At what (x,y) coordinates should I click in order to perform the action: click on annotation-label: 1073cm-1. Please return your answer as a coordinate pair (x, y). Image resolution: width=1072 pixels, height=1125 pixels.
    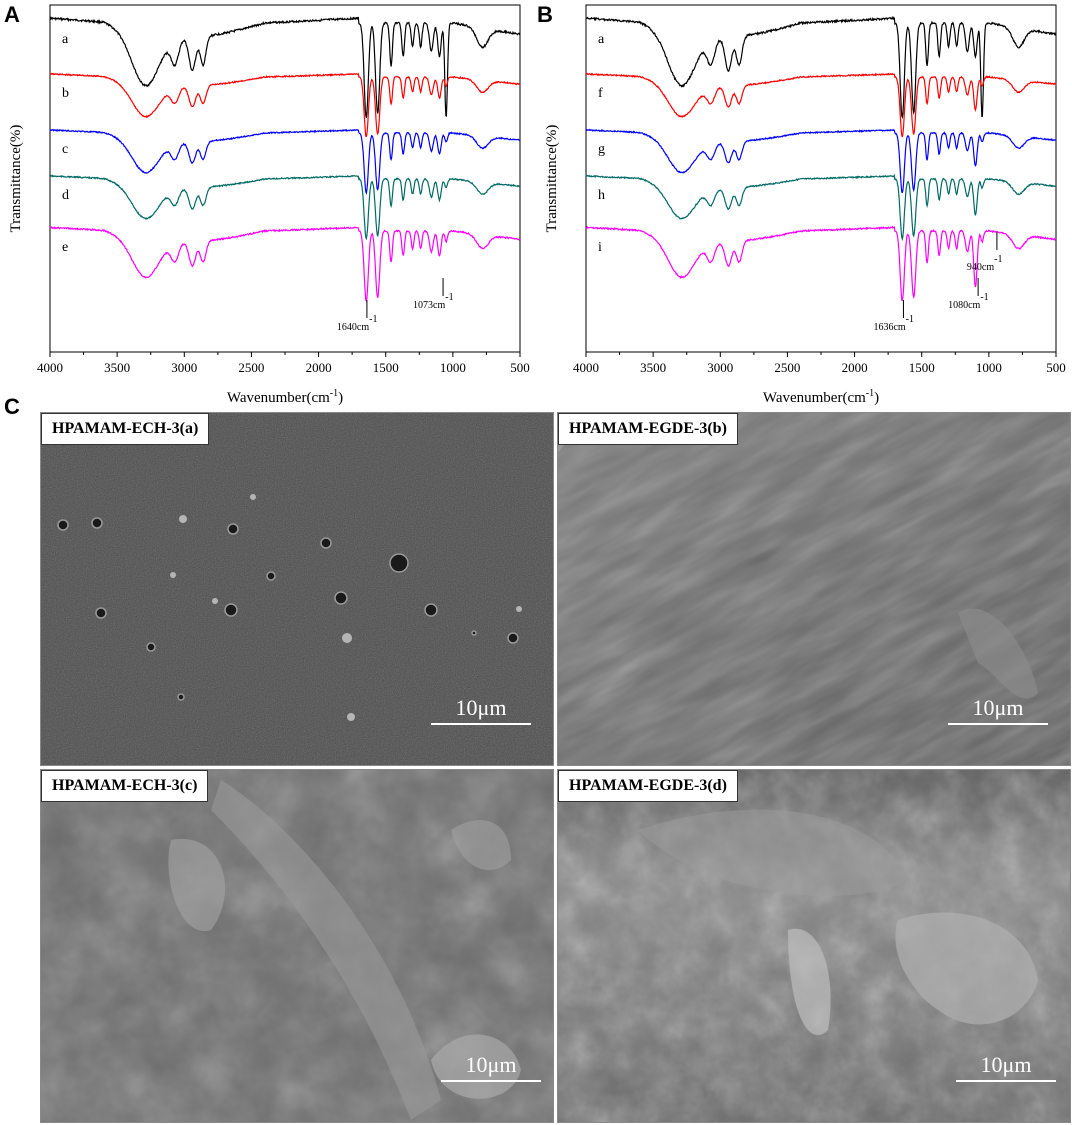
    Looking at the image, I should click on (433, 301).